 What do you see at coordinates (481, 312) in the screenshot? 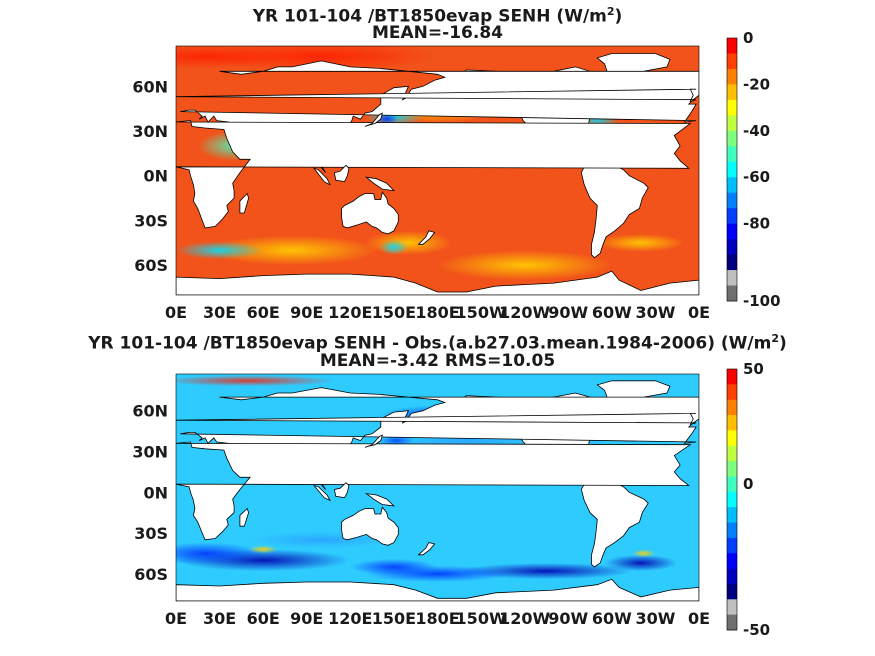
I see `x-tick-label: 150W` at bounding box center [481, 312].